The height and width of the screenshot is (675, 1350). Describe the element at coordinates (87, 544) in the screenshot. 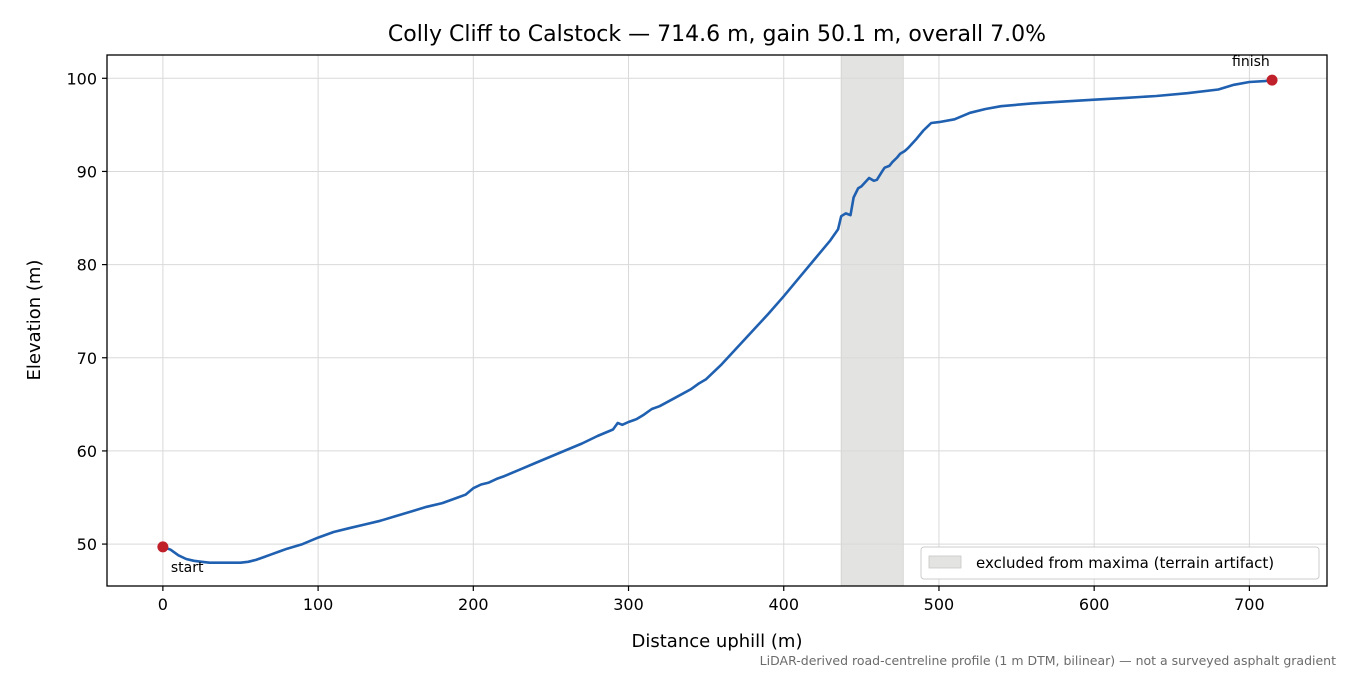

I see `y-tick-label: 50` at that location.